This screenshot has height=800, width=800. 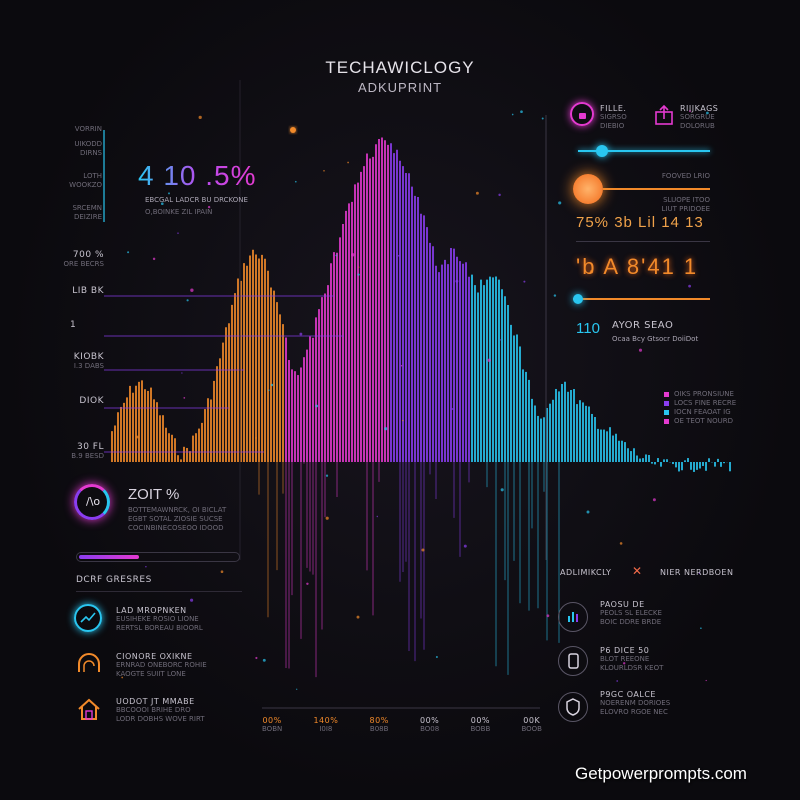 I want to click on lock-icon, so click(x=582, y=114).